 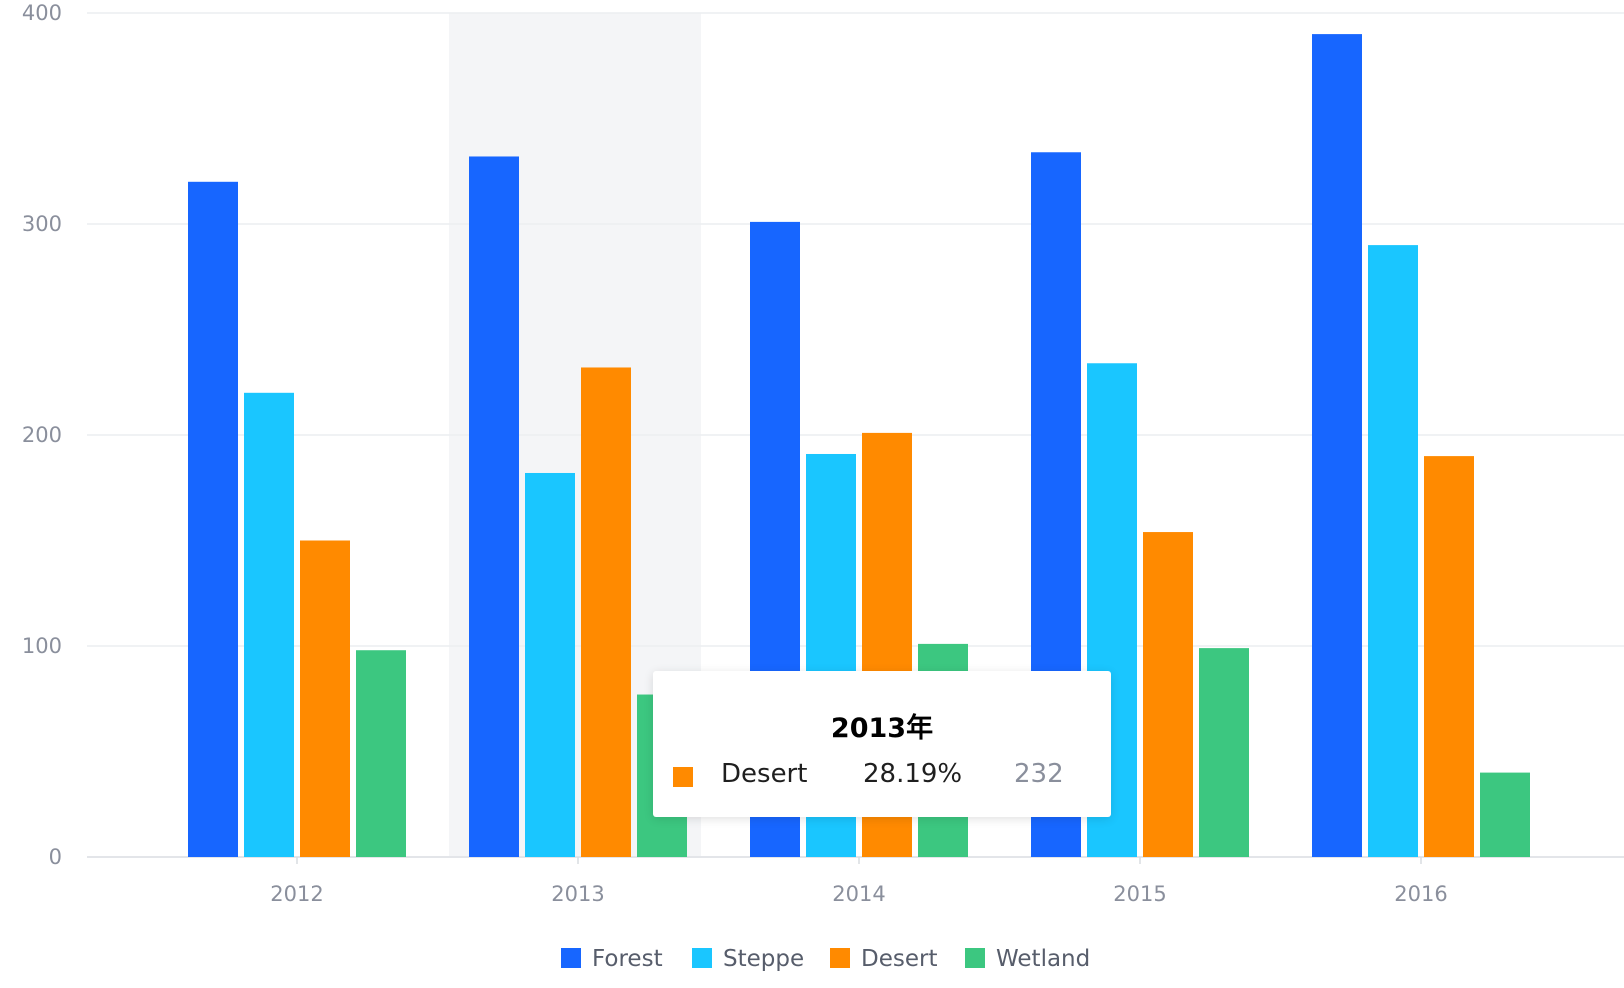 I want to click on y-axis: 0 100 200 300 400, so click(x=42, y=435).